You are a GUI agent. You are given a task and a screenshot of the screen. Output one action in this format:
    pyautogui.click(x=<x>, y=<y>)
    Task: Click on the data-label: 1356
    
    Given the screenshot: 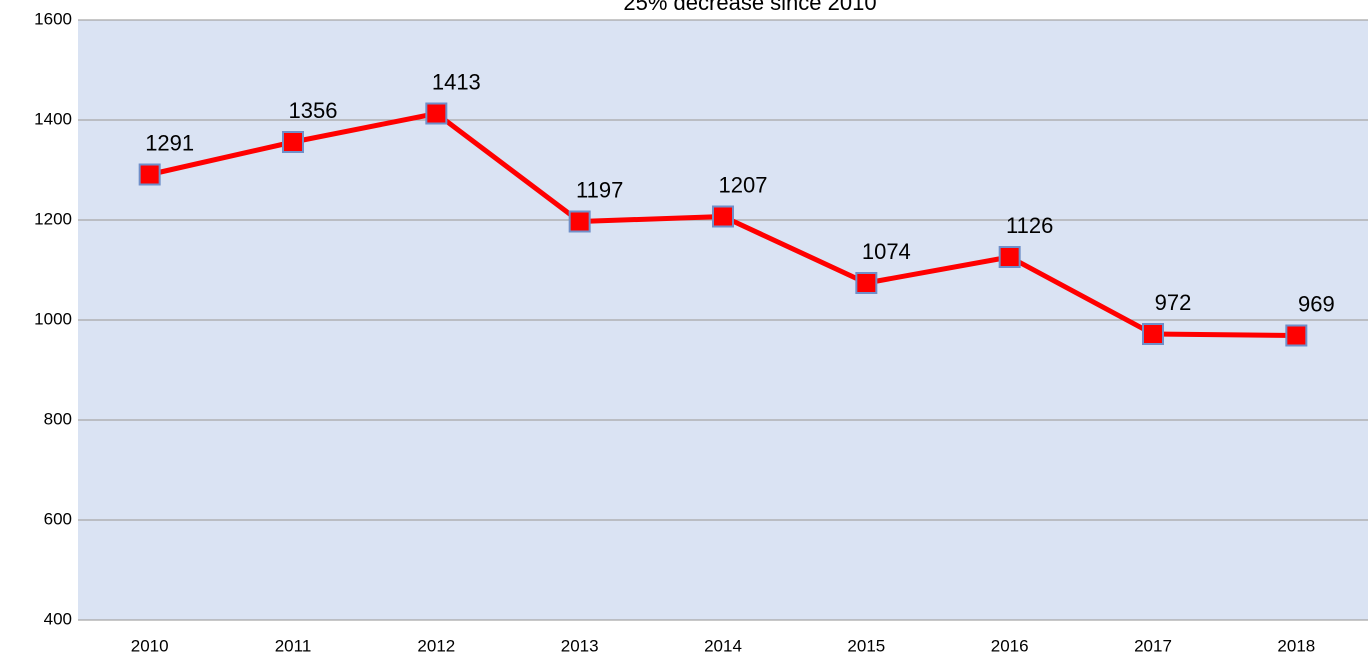 What is the action you would take?
    pyautogui.click(x=313, y=110)
    